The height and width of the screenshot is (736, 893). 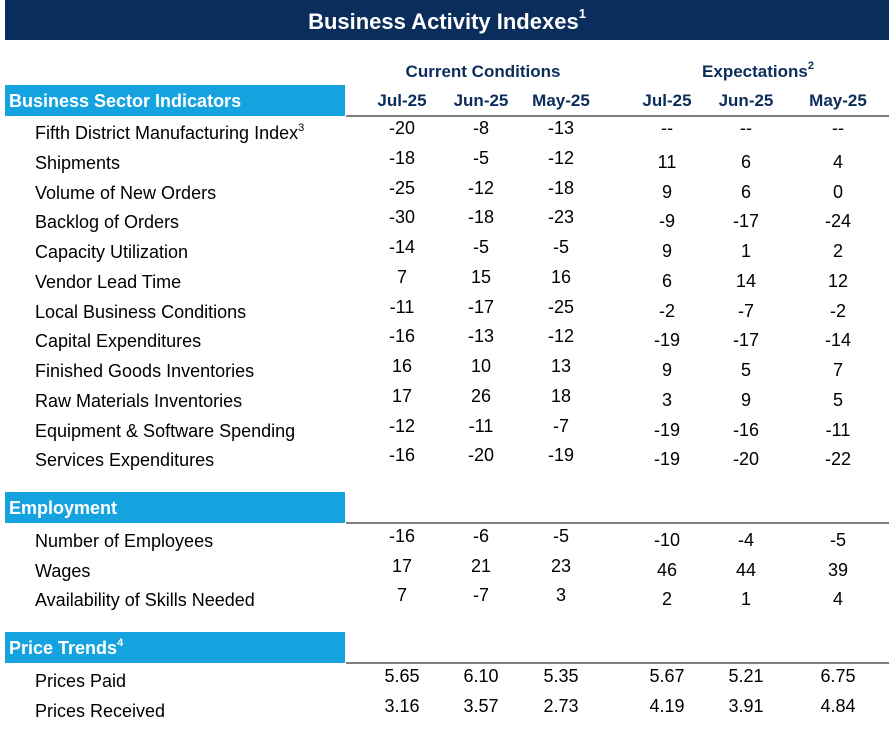 What do you see at coordinates (667, 570) in the screenshot?
I see `table-cell: 46` at bounding box center [667, 570].